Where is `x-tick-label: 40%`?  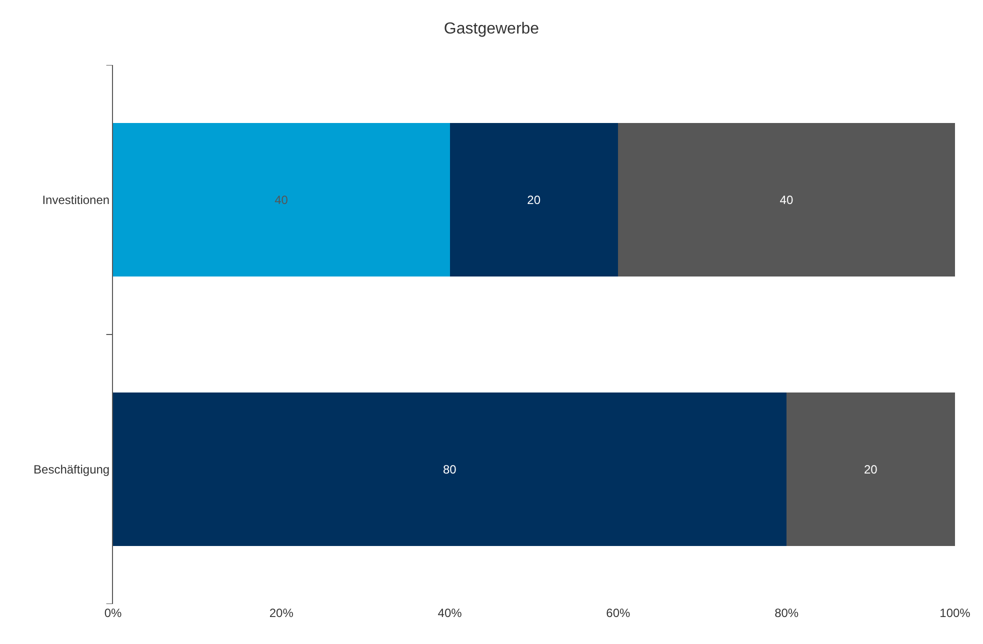 x-tick-label: 40% is located at coordinates (450, 613).